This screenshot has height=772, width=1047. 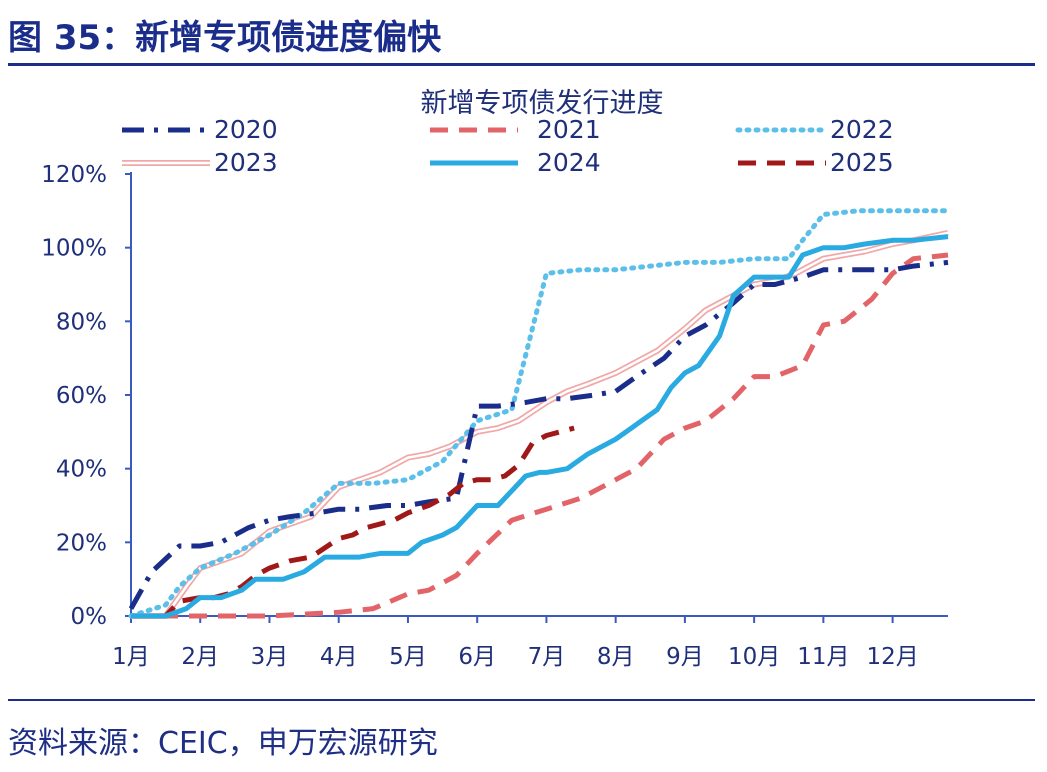 I want to click on legend-label-2020: 2020, so click(x=246, y=129).